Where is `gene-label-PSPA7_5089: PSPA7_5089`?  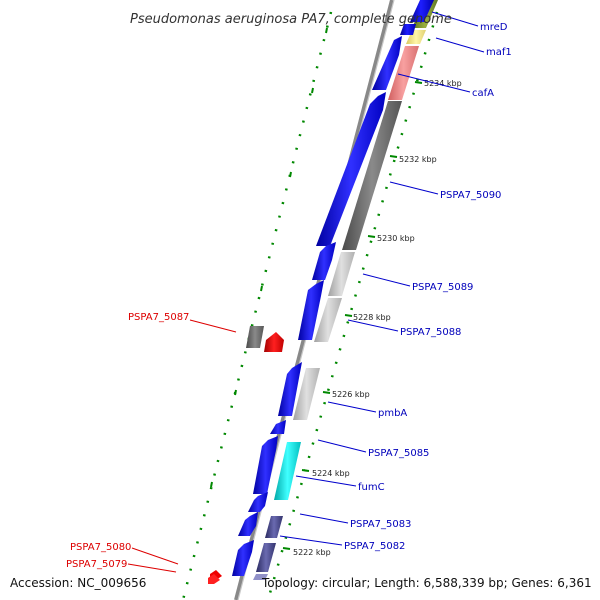 gene-label-PSPA7_5089: PSPA7_5089 is located at coordinates (442, 287).